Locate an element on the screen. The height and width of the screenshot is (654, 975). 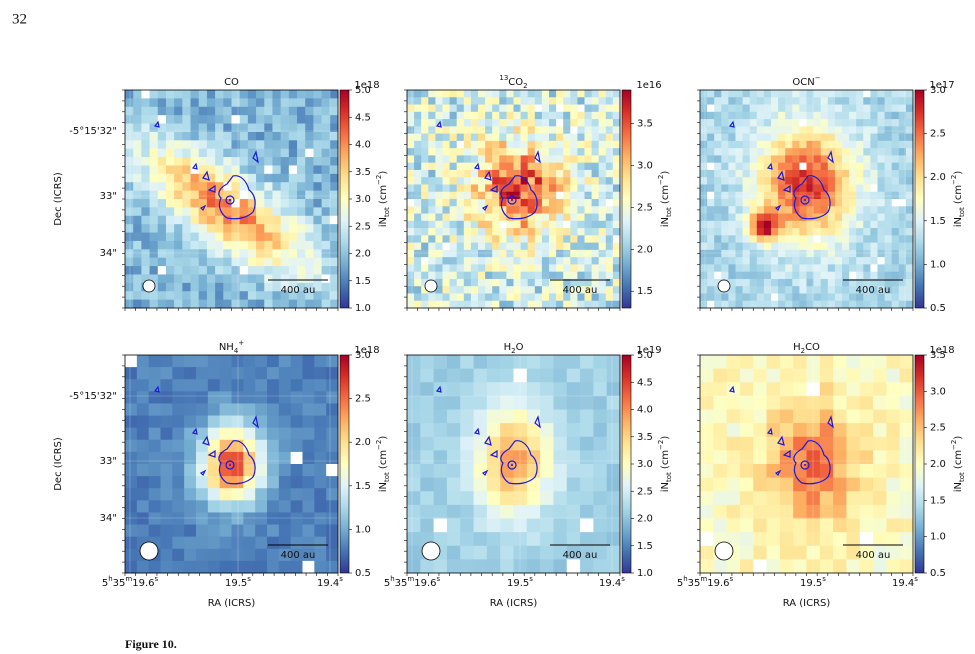
colorbar-tick-label: 1.5 is located at coordinates (645, 546).